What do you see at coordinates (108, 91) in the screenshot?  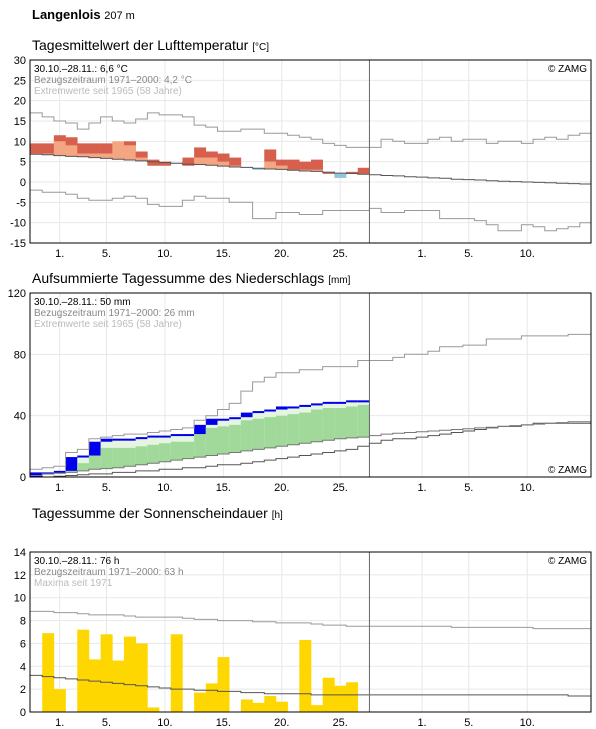 I see `temp-info-line: Extremwerte seit 1965 (58 Jahre)` at bounding box center [108, 91].